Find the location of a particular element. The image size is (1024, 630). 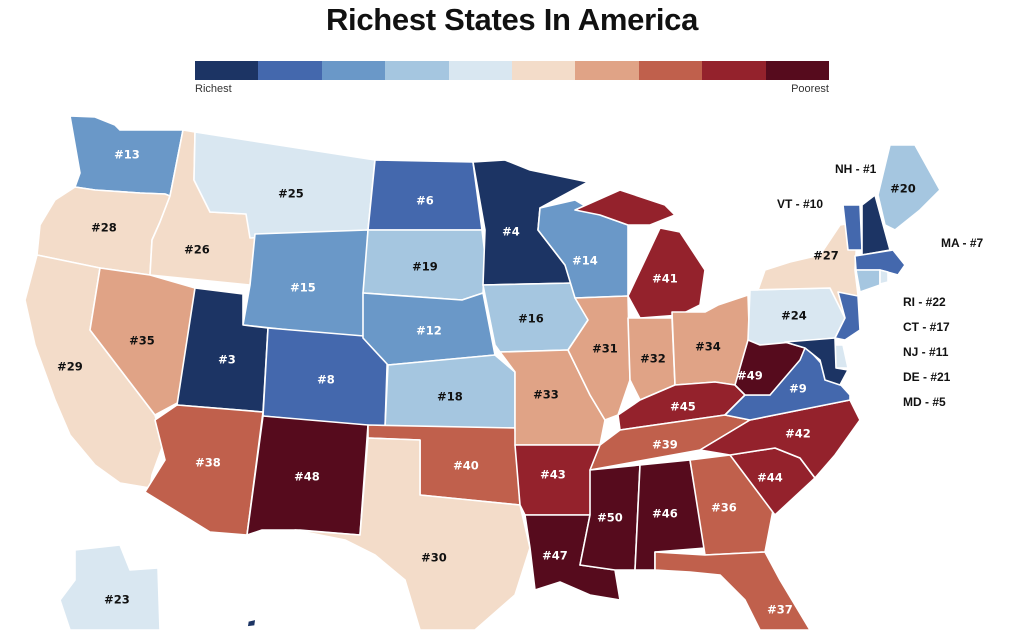

state-rank-label: #25 is located at coordinates (291, 194).